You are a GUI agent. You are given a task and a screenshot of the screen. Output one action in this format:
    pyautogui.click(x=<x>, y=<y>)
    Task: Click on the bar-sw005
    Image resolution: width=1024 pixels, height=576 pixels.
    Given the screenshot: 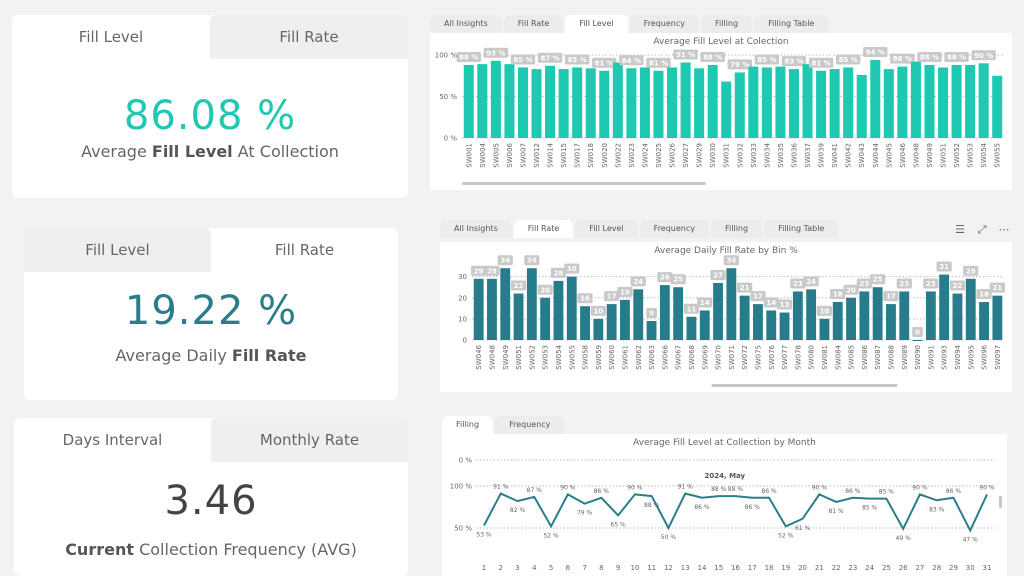 What is the action you would take?
    pyautogui.click(x=495, y=99)
    